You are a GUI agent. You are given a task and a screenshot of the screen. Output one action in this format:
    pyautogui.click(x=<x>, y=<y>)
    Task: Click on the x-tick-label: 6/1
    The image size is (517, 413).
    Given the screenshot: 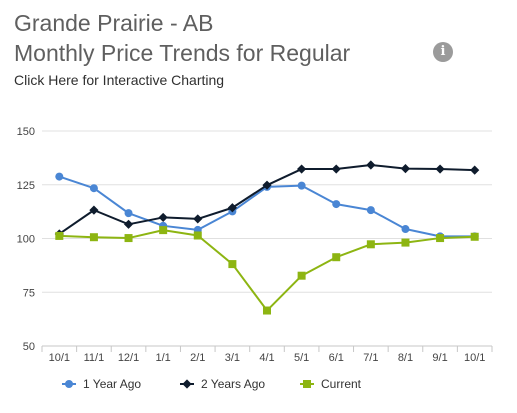 What is the action you would take?
    pyautogui.click(x=336, y=358)
    